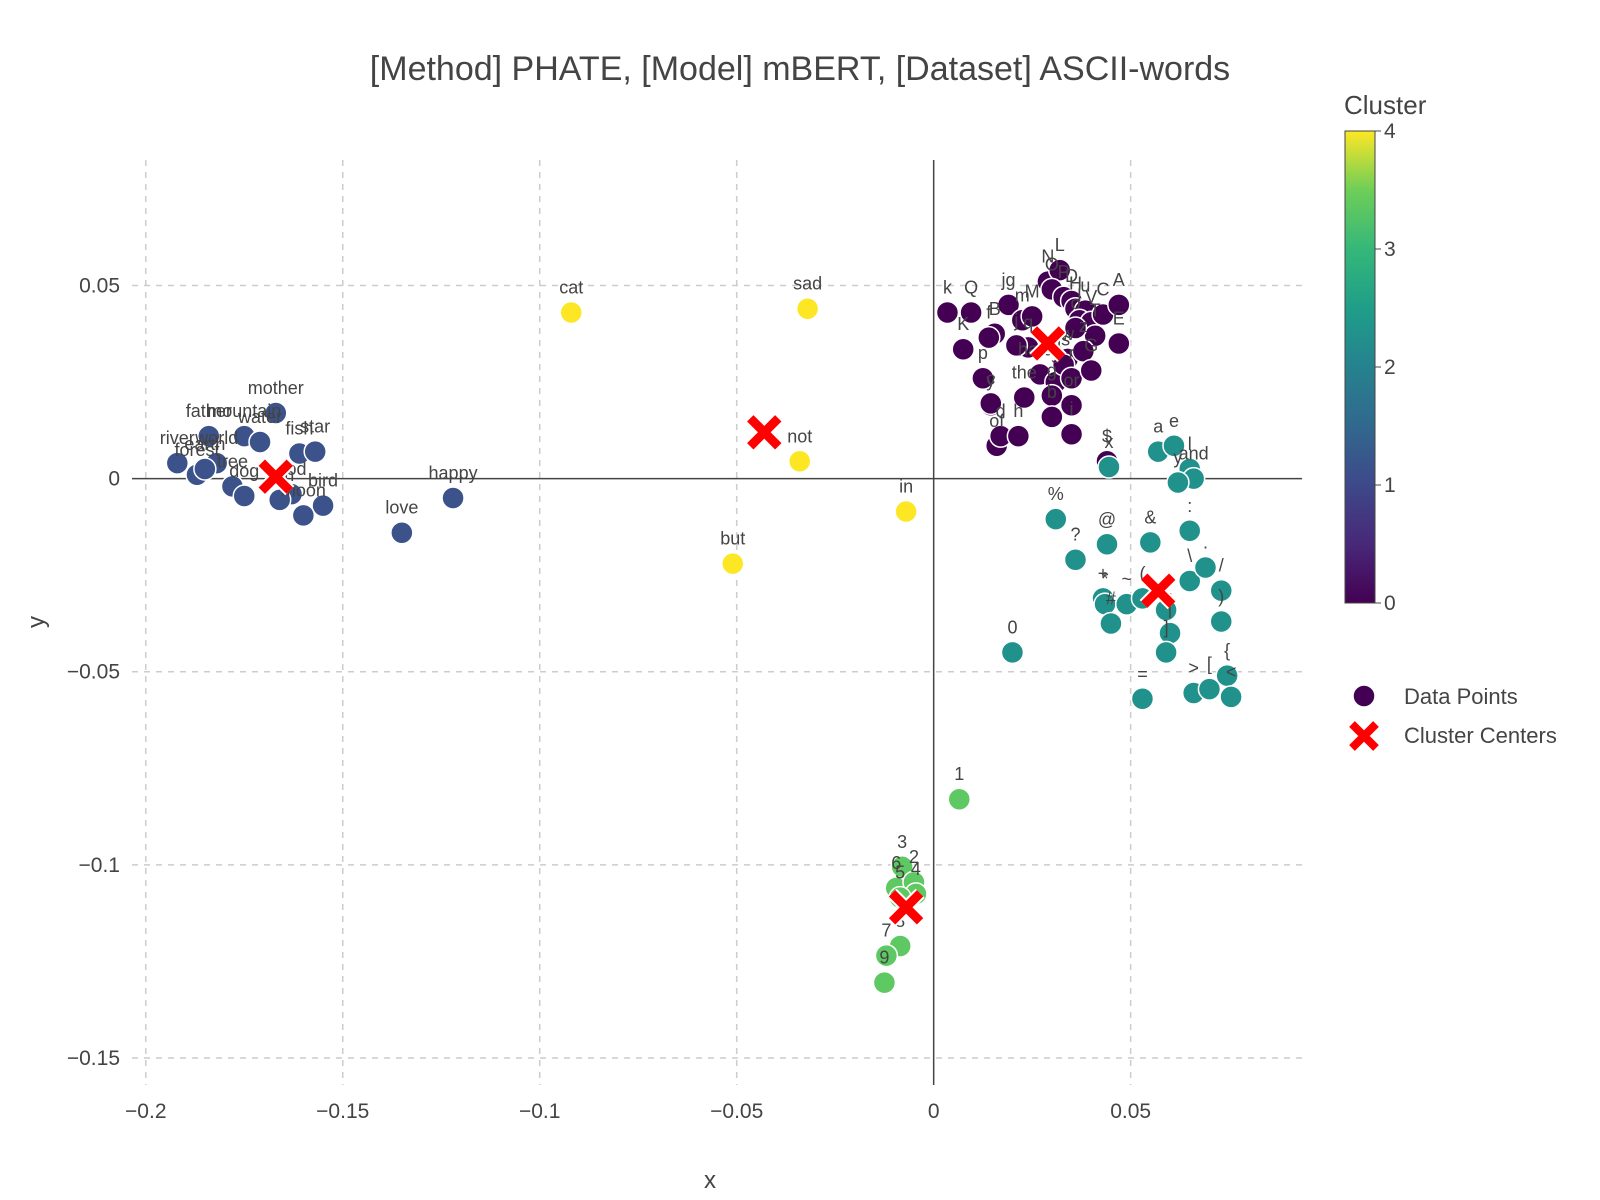 Image resolution: width=1600 pixels, height=1200 pixels. What do you see at coordinates (1052, 264) in the screenshot?
I see `point-label: O` at bounding box center [1052, 264].